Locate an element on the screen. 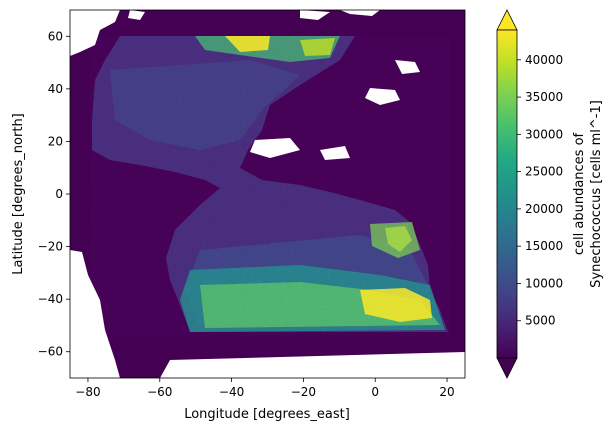 The width and height of the screenshot is (614, 433). y-axis-label: Latitude [degrees_north] is located at coordinates (18, 193).